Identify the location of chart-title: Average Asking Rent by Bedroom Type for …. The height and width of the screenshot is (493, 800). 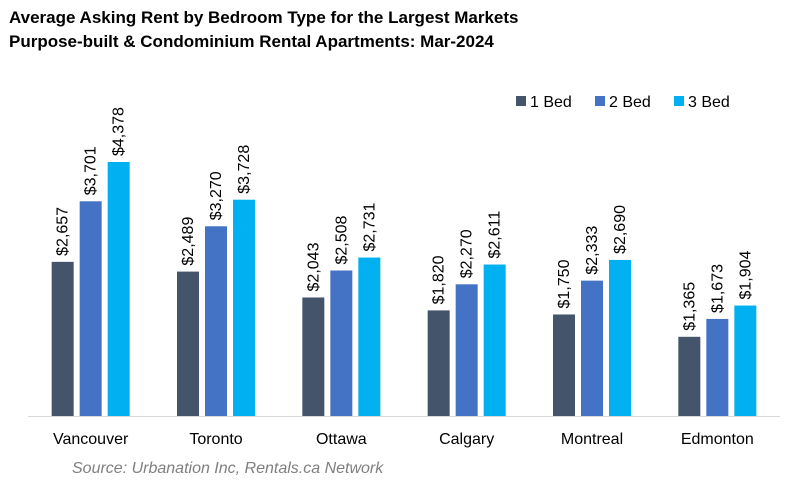
(264, 17).